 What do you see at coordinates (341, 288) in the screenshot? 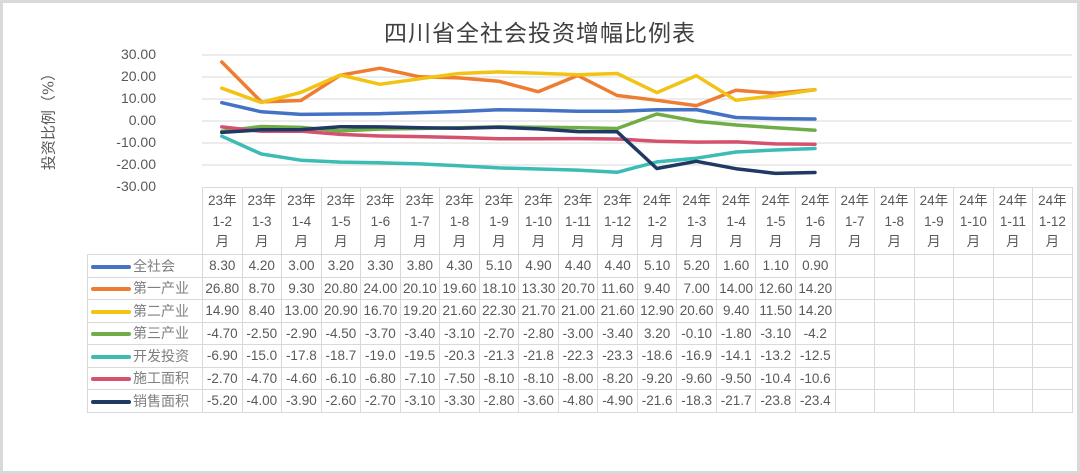
I see `table-cell: 20.80` at bounding box center [341, 288].